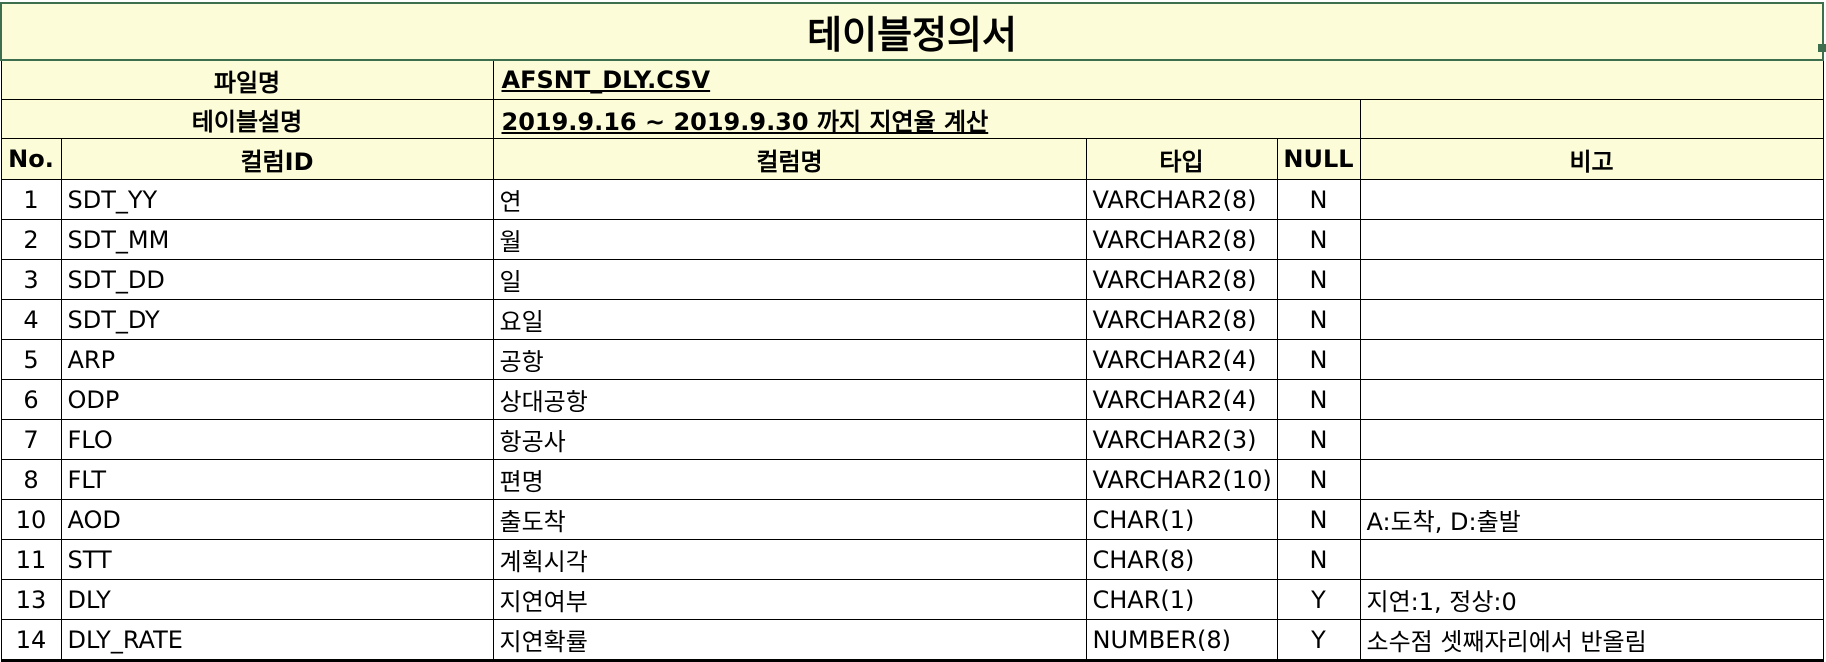 Image resolution: width=1826 pixels, height=662 pixels. What do you see at coordinates (789, 640) in the screenshot?
I see `cell-column-name: 지연확률` at bounding box center [789, 640].